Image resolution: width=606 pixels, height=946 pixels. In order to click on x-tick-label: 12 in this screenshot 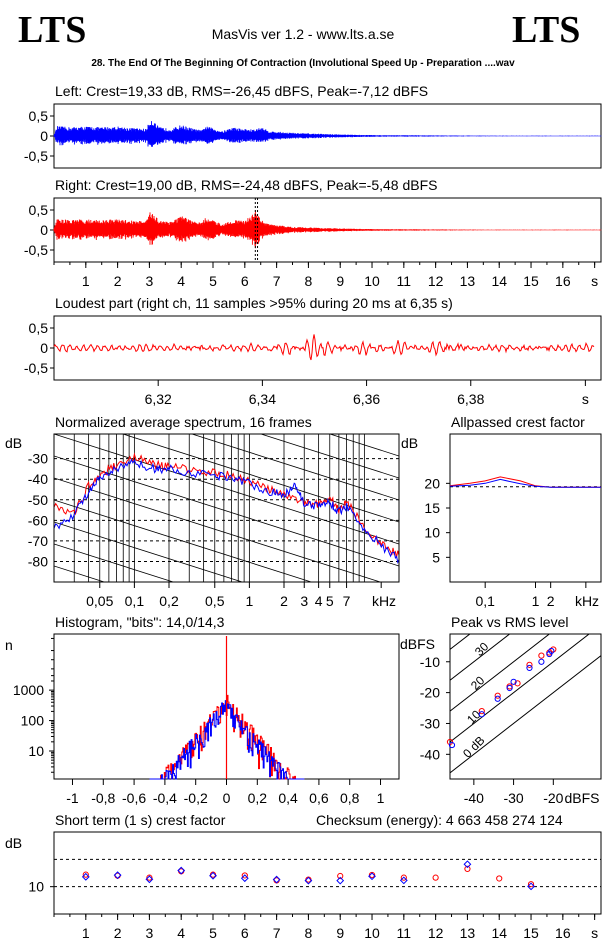, I will do `click(436, 281)`.